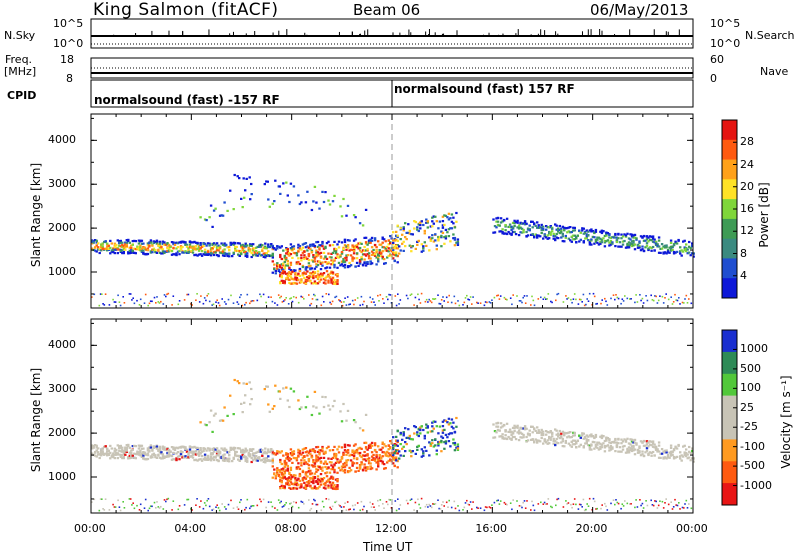 The height and width of the screenshot is (554, 800). What do you see at coordinates (729, 450) in the screenshot?
I see `velocity-colorbar-swatch` at bounding box center [729, 450].